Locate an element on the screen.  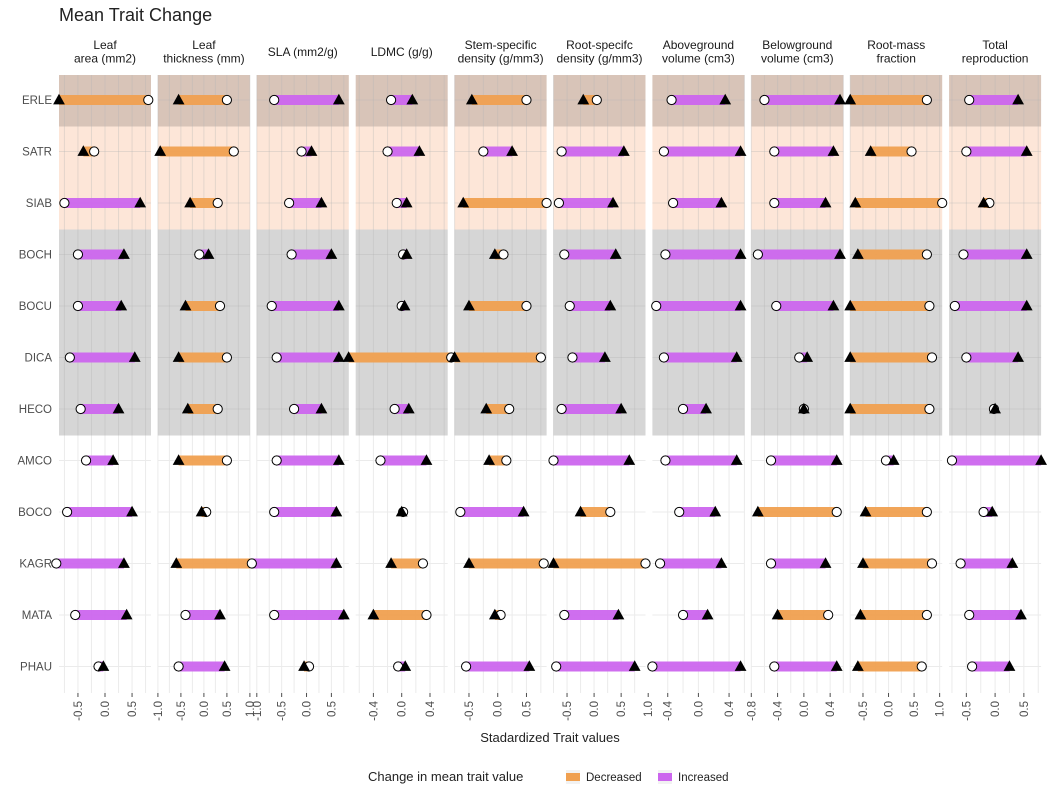
x-axis-title: Stadardized Trait values is located at coordinates (550, 737).